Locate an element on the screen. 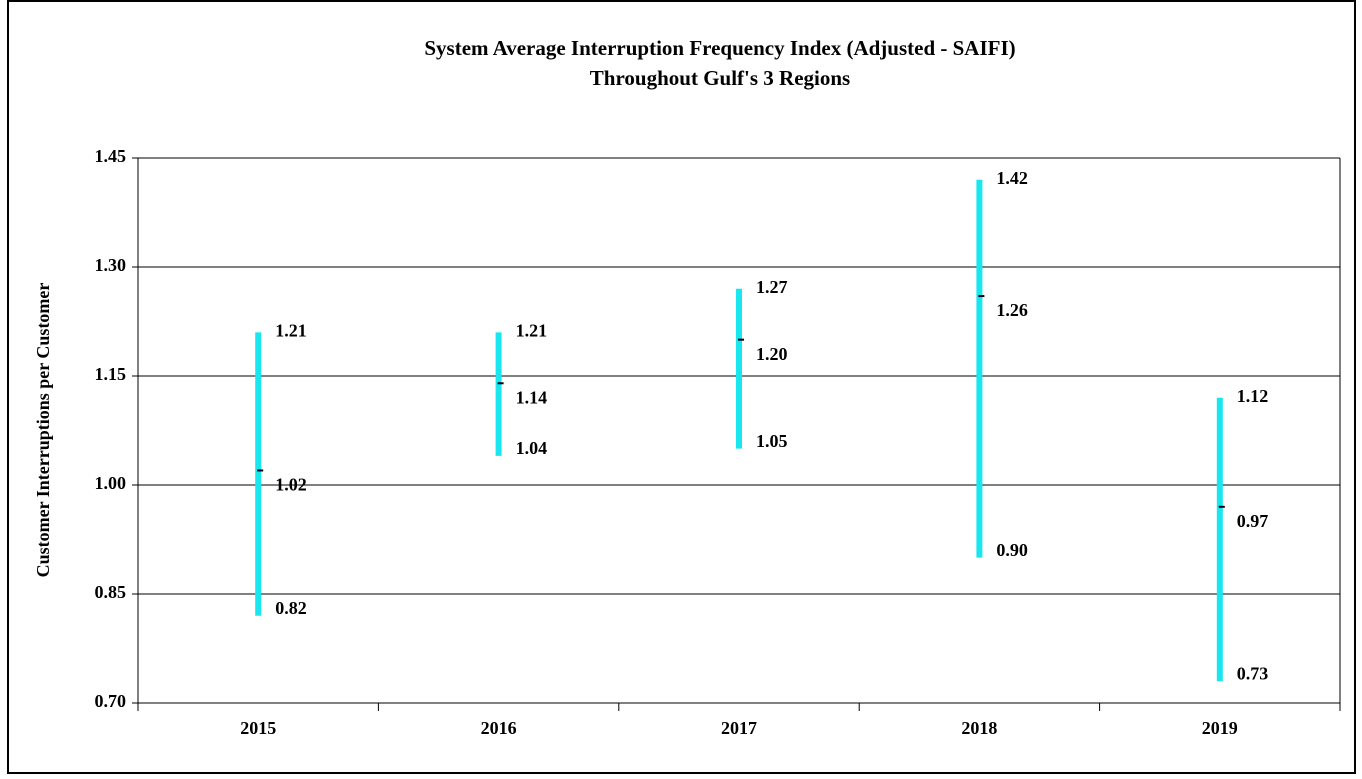 Image resolution: width=1362 pixels, height=779 pixels. high-label: 1.42 is located at coordinates (1012, 178).